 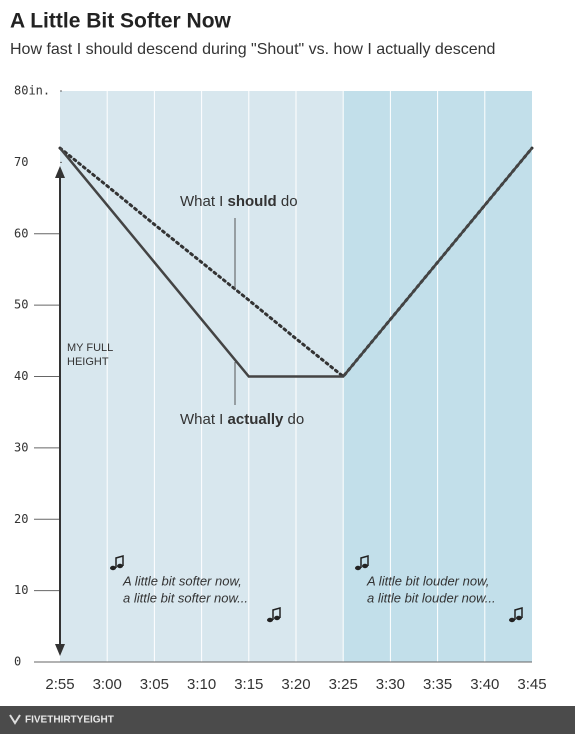 I want to click on footer-text: FIVETHIRTYEIGHT, so click(x=69, y=720).